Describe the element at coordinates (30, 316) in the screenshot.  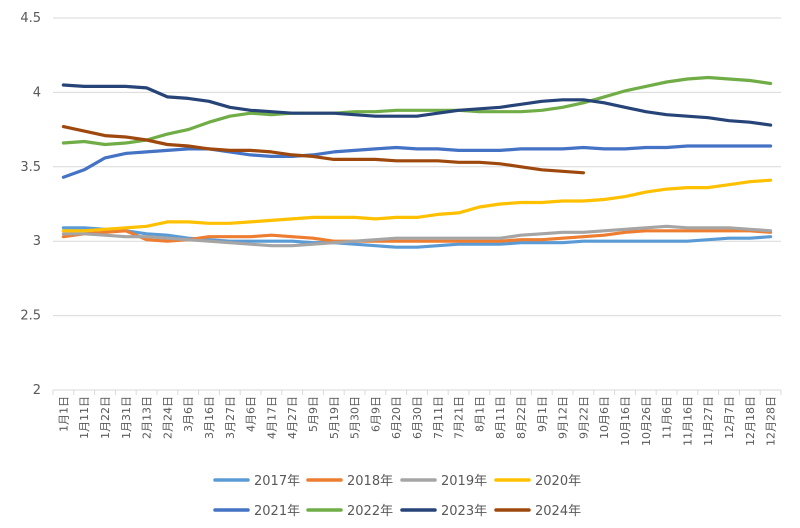
I see `y-tick-label: 2.5` at that location.